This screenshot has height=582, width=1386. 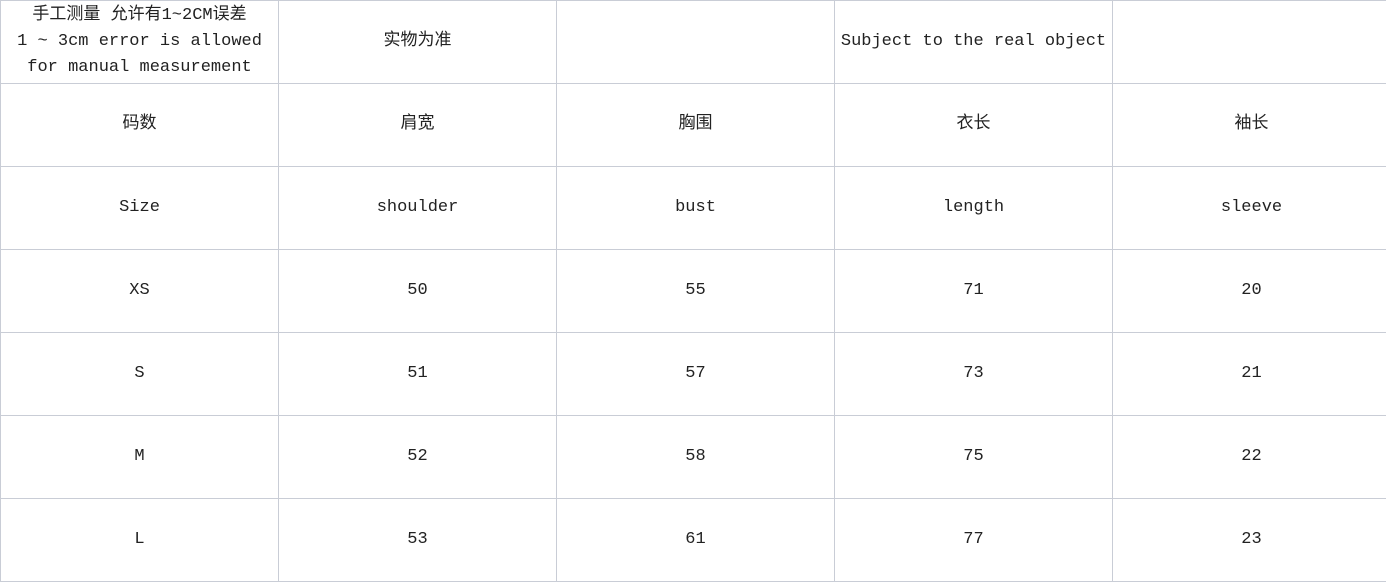 I want to click on table-row: 码数 肩宽 胸围 衣长 袖长, so click(x=693, y=125).